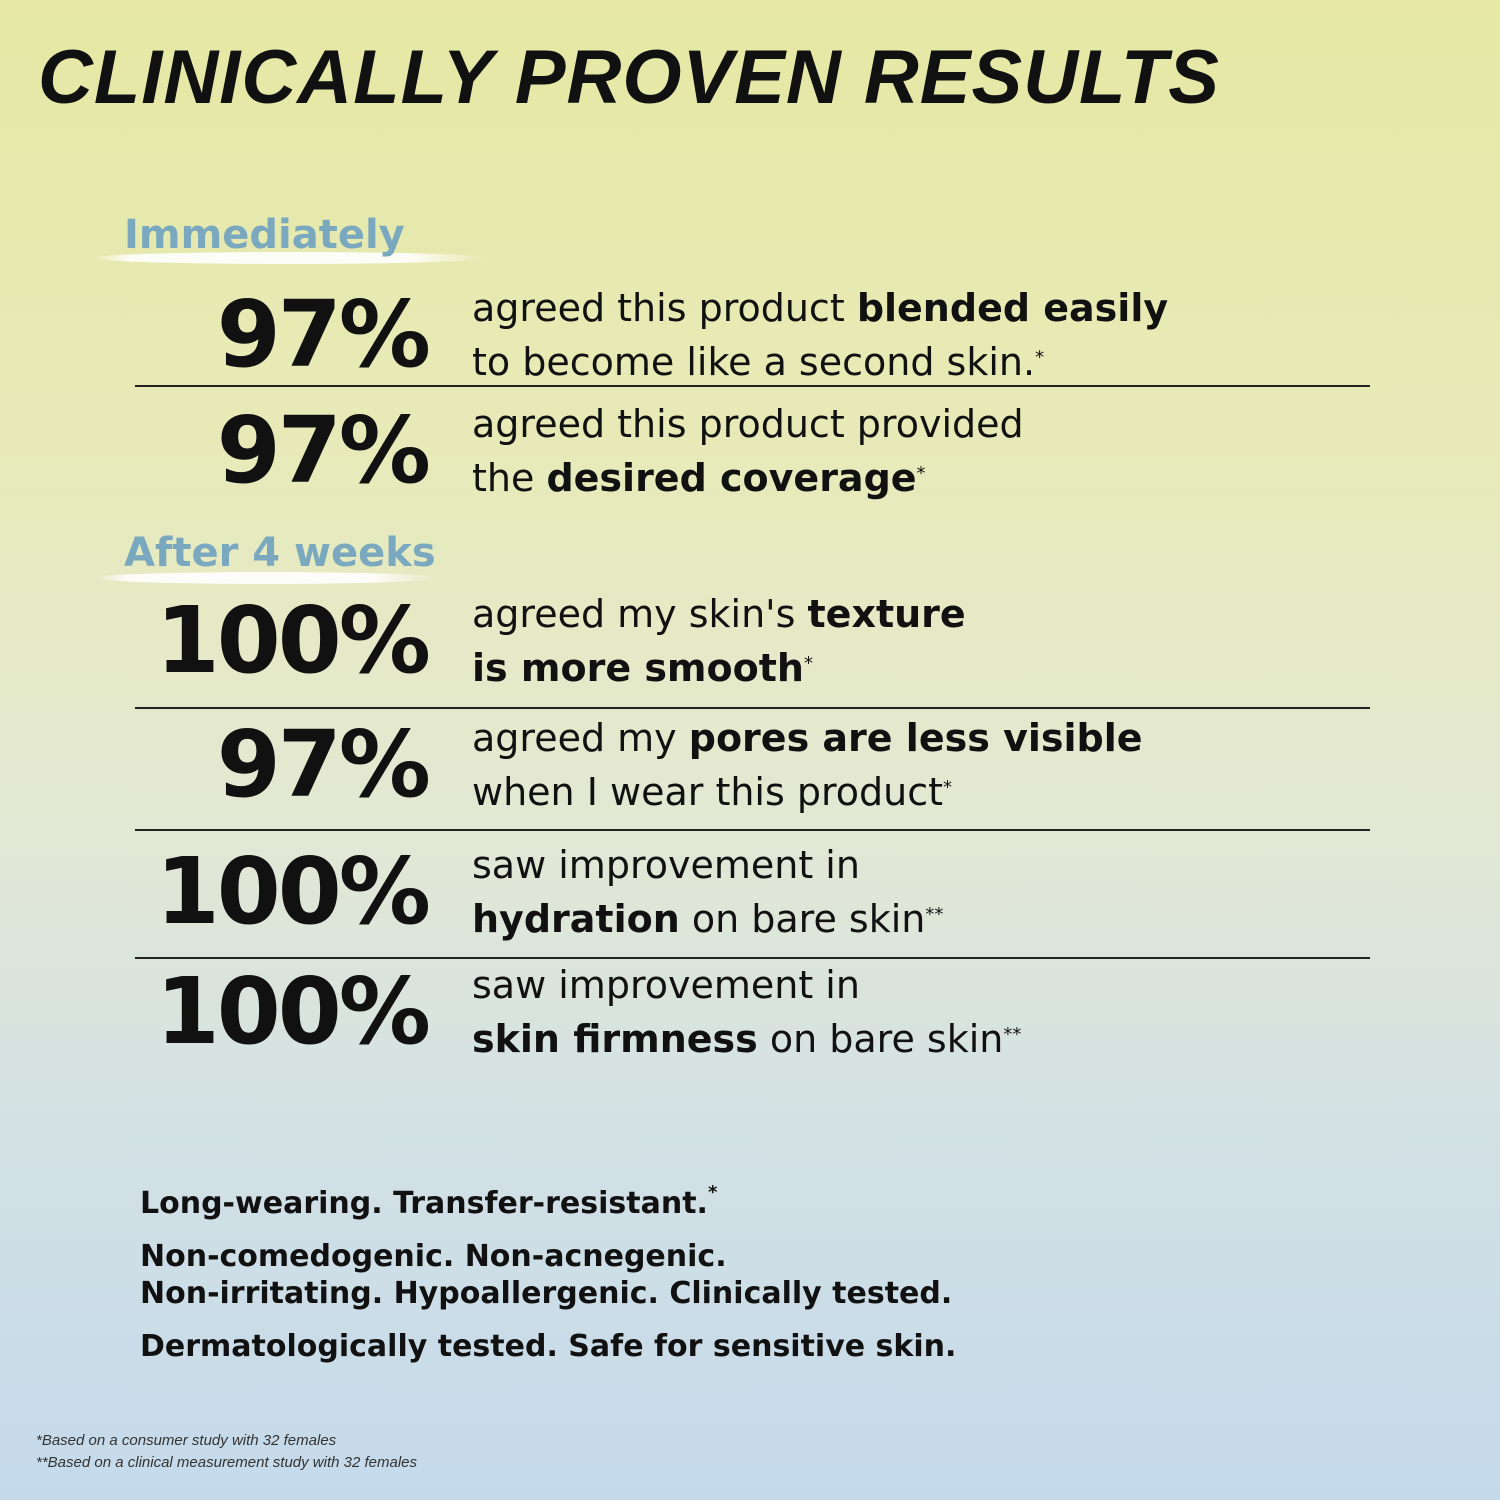 This screenshot has width=1500, height=1500. I want to click on emphasis-text: desired coverage, so click(731, 478).